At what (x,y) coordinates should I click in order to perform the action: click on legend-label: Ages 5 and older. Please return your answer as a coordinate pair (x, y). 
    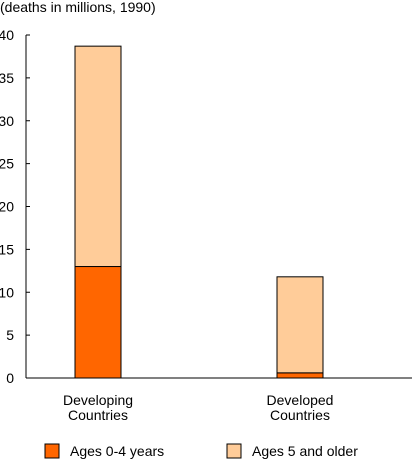
    Looking at the image, I should click on (305, 451).